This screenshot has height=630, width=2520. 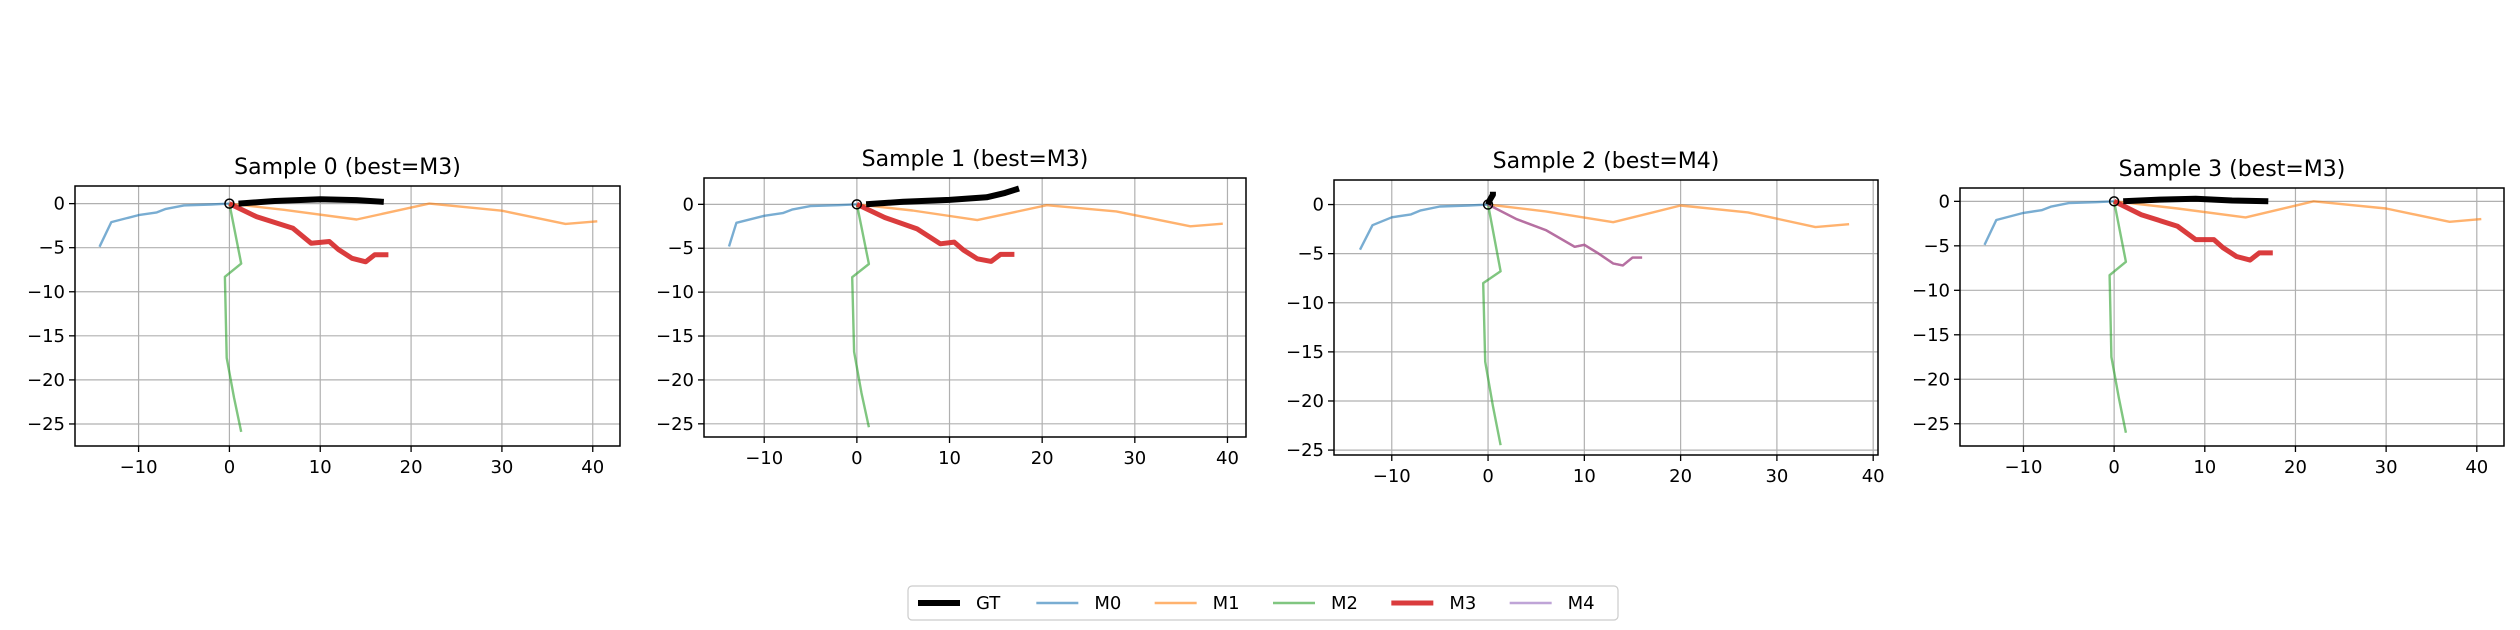 What do you see at coordinates (1581, 603) in the screenshot?
I see `legend-label-m4: M4` at bounding box center [1581, 603].